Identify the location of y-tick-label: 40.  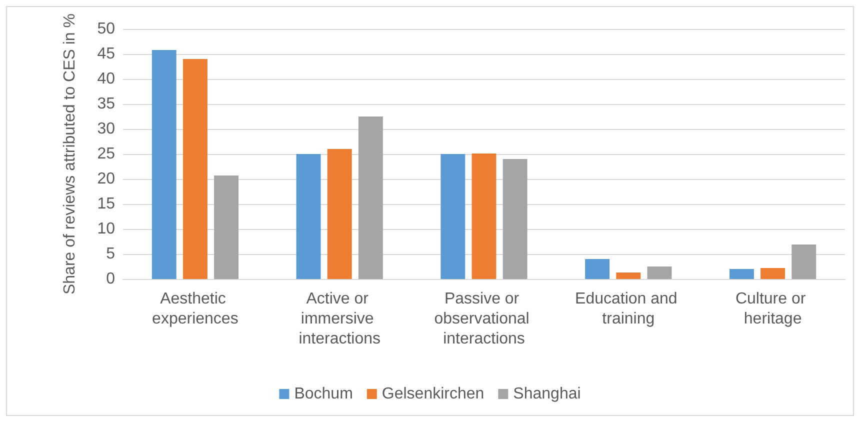
(106, 79).